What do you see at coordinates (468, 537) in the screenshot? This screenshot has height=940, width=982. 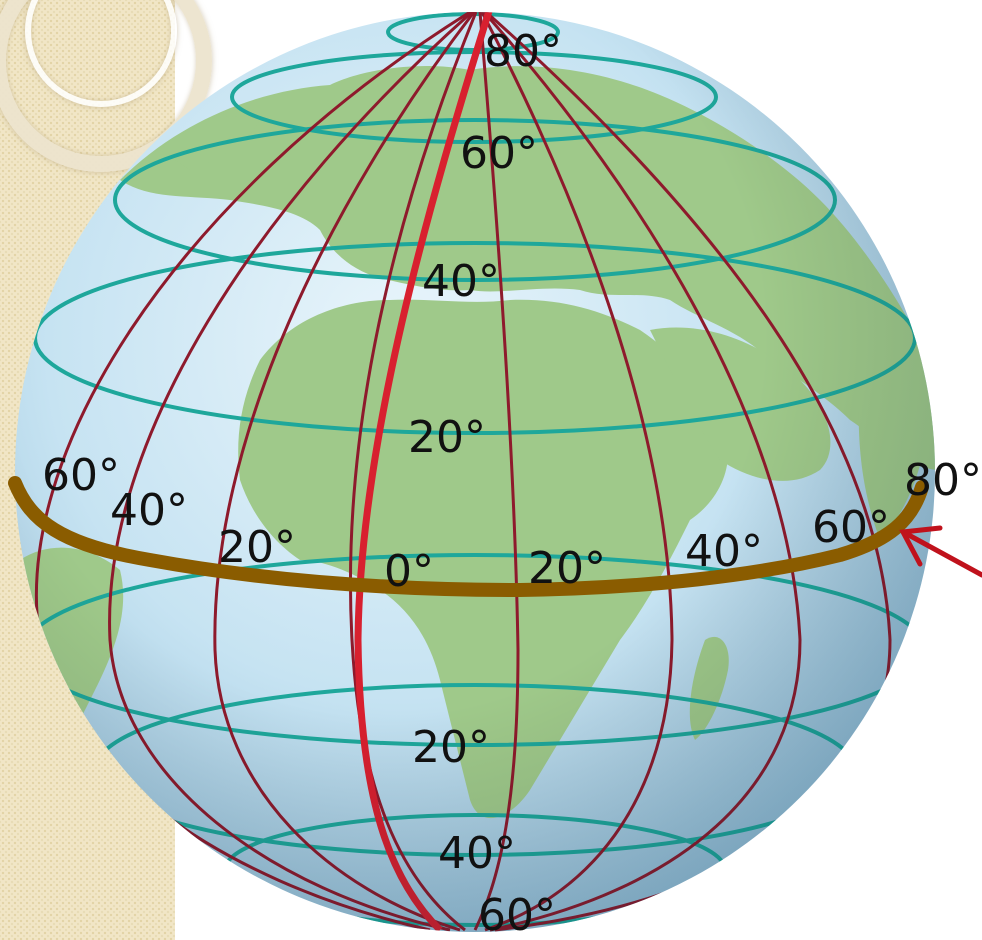 I see `highlighted-parallel` at bounding box center [468, 537].